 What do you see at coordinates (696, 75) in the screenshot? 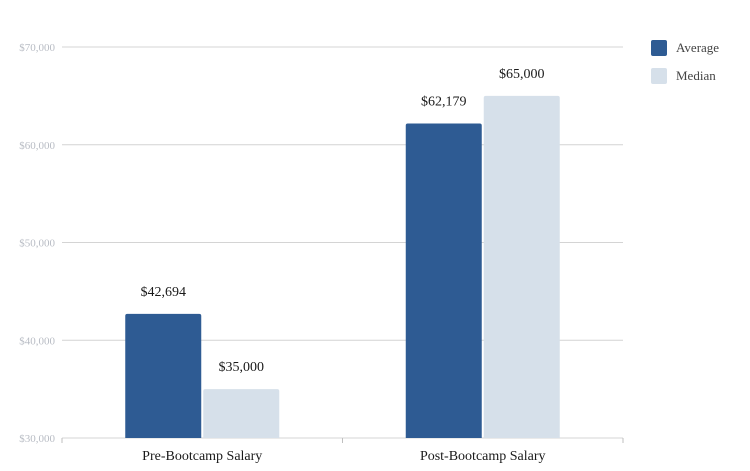
I see `legend-label: Median` at bounding box center [696, 75].